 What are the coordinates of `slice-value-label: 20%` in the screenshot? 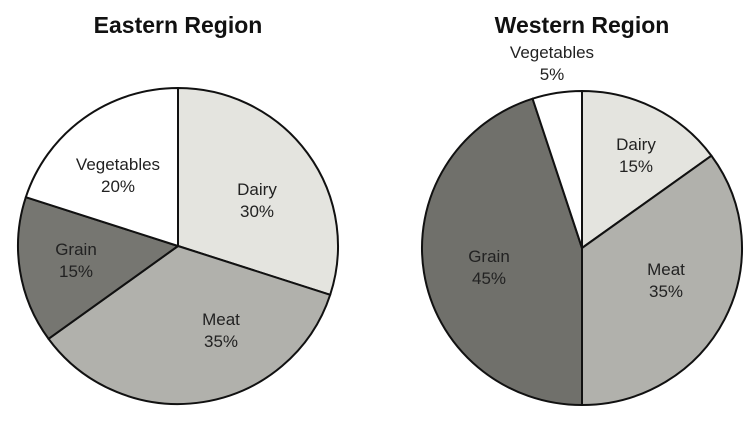 It's located at (118, 186).